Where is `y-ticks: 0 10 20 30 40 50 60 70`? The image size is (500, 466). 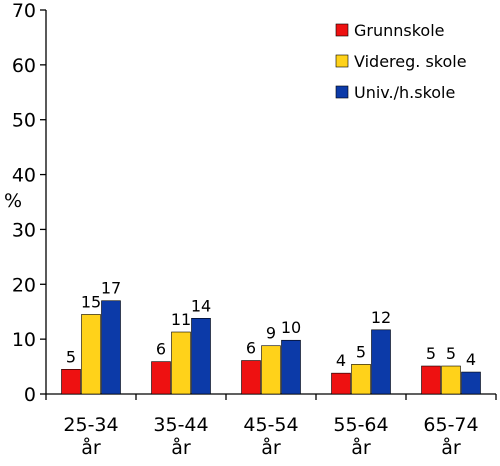 y-ticks: 0 10 20 30 40 50 60 70 is located at coordinates (29, 203).